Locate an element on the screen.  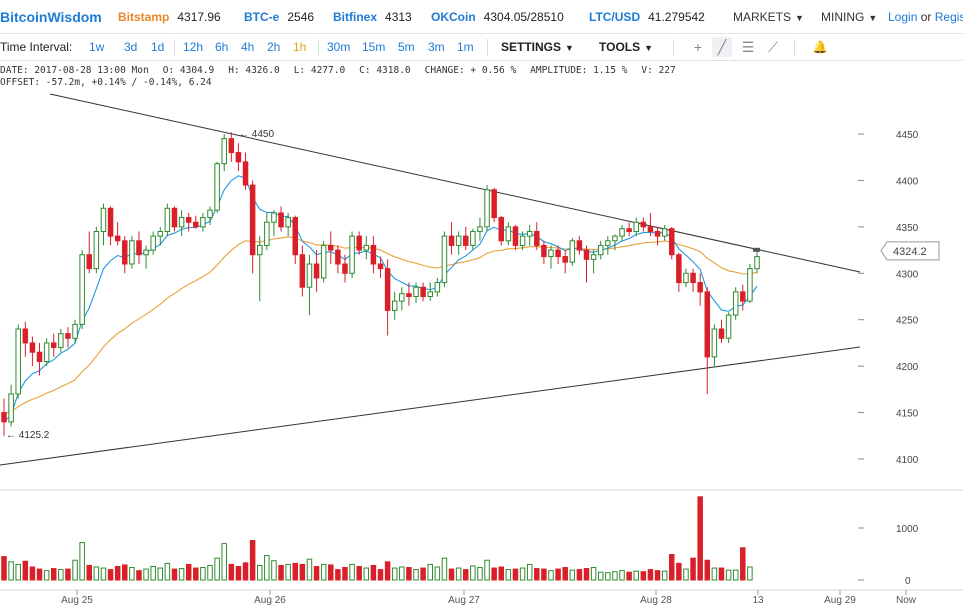
date-label: Aug 25 is located at coordinates (77, 600).